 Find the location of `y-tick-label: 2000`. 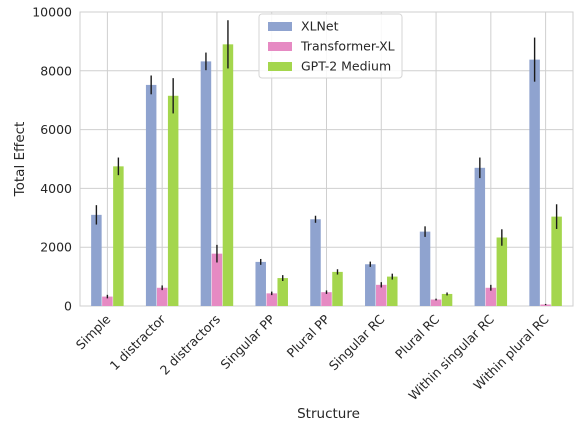

y-tick-label: 2000 is located at coordinates (56, 247).